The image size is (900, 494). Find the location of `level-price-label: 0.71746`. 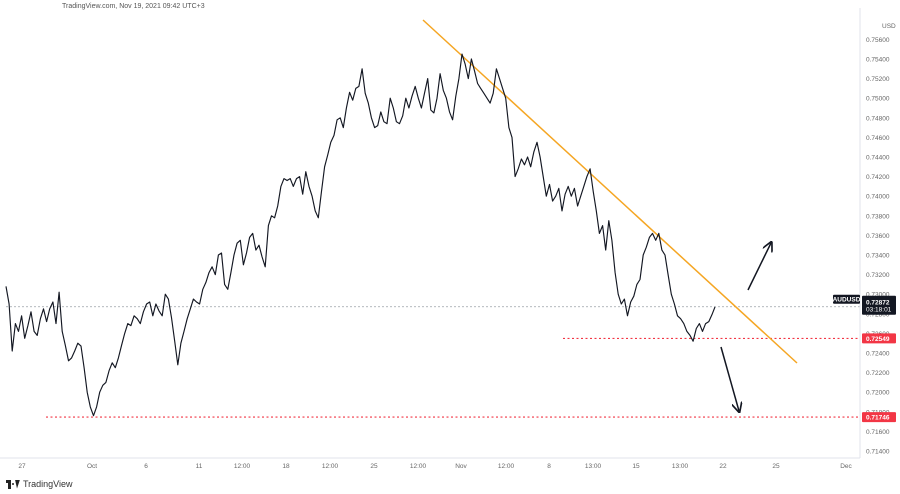

level-price-label: 0.71746 is located at coordinates (878, 418).